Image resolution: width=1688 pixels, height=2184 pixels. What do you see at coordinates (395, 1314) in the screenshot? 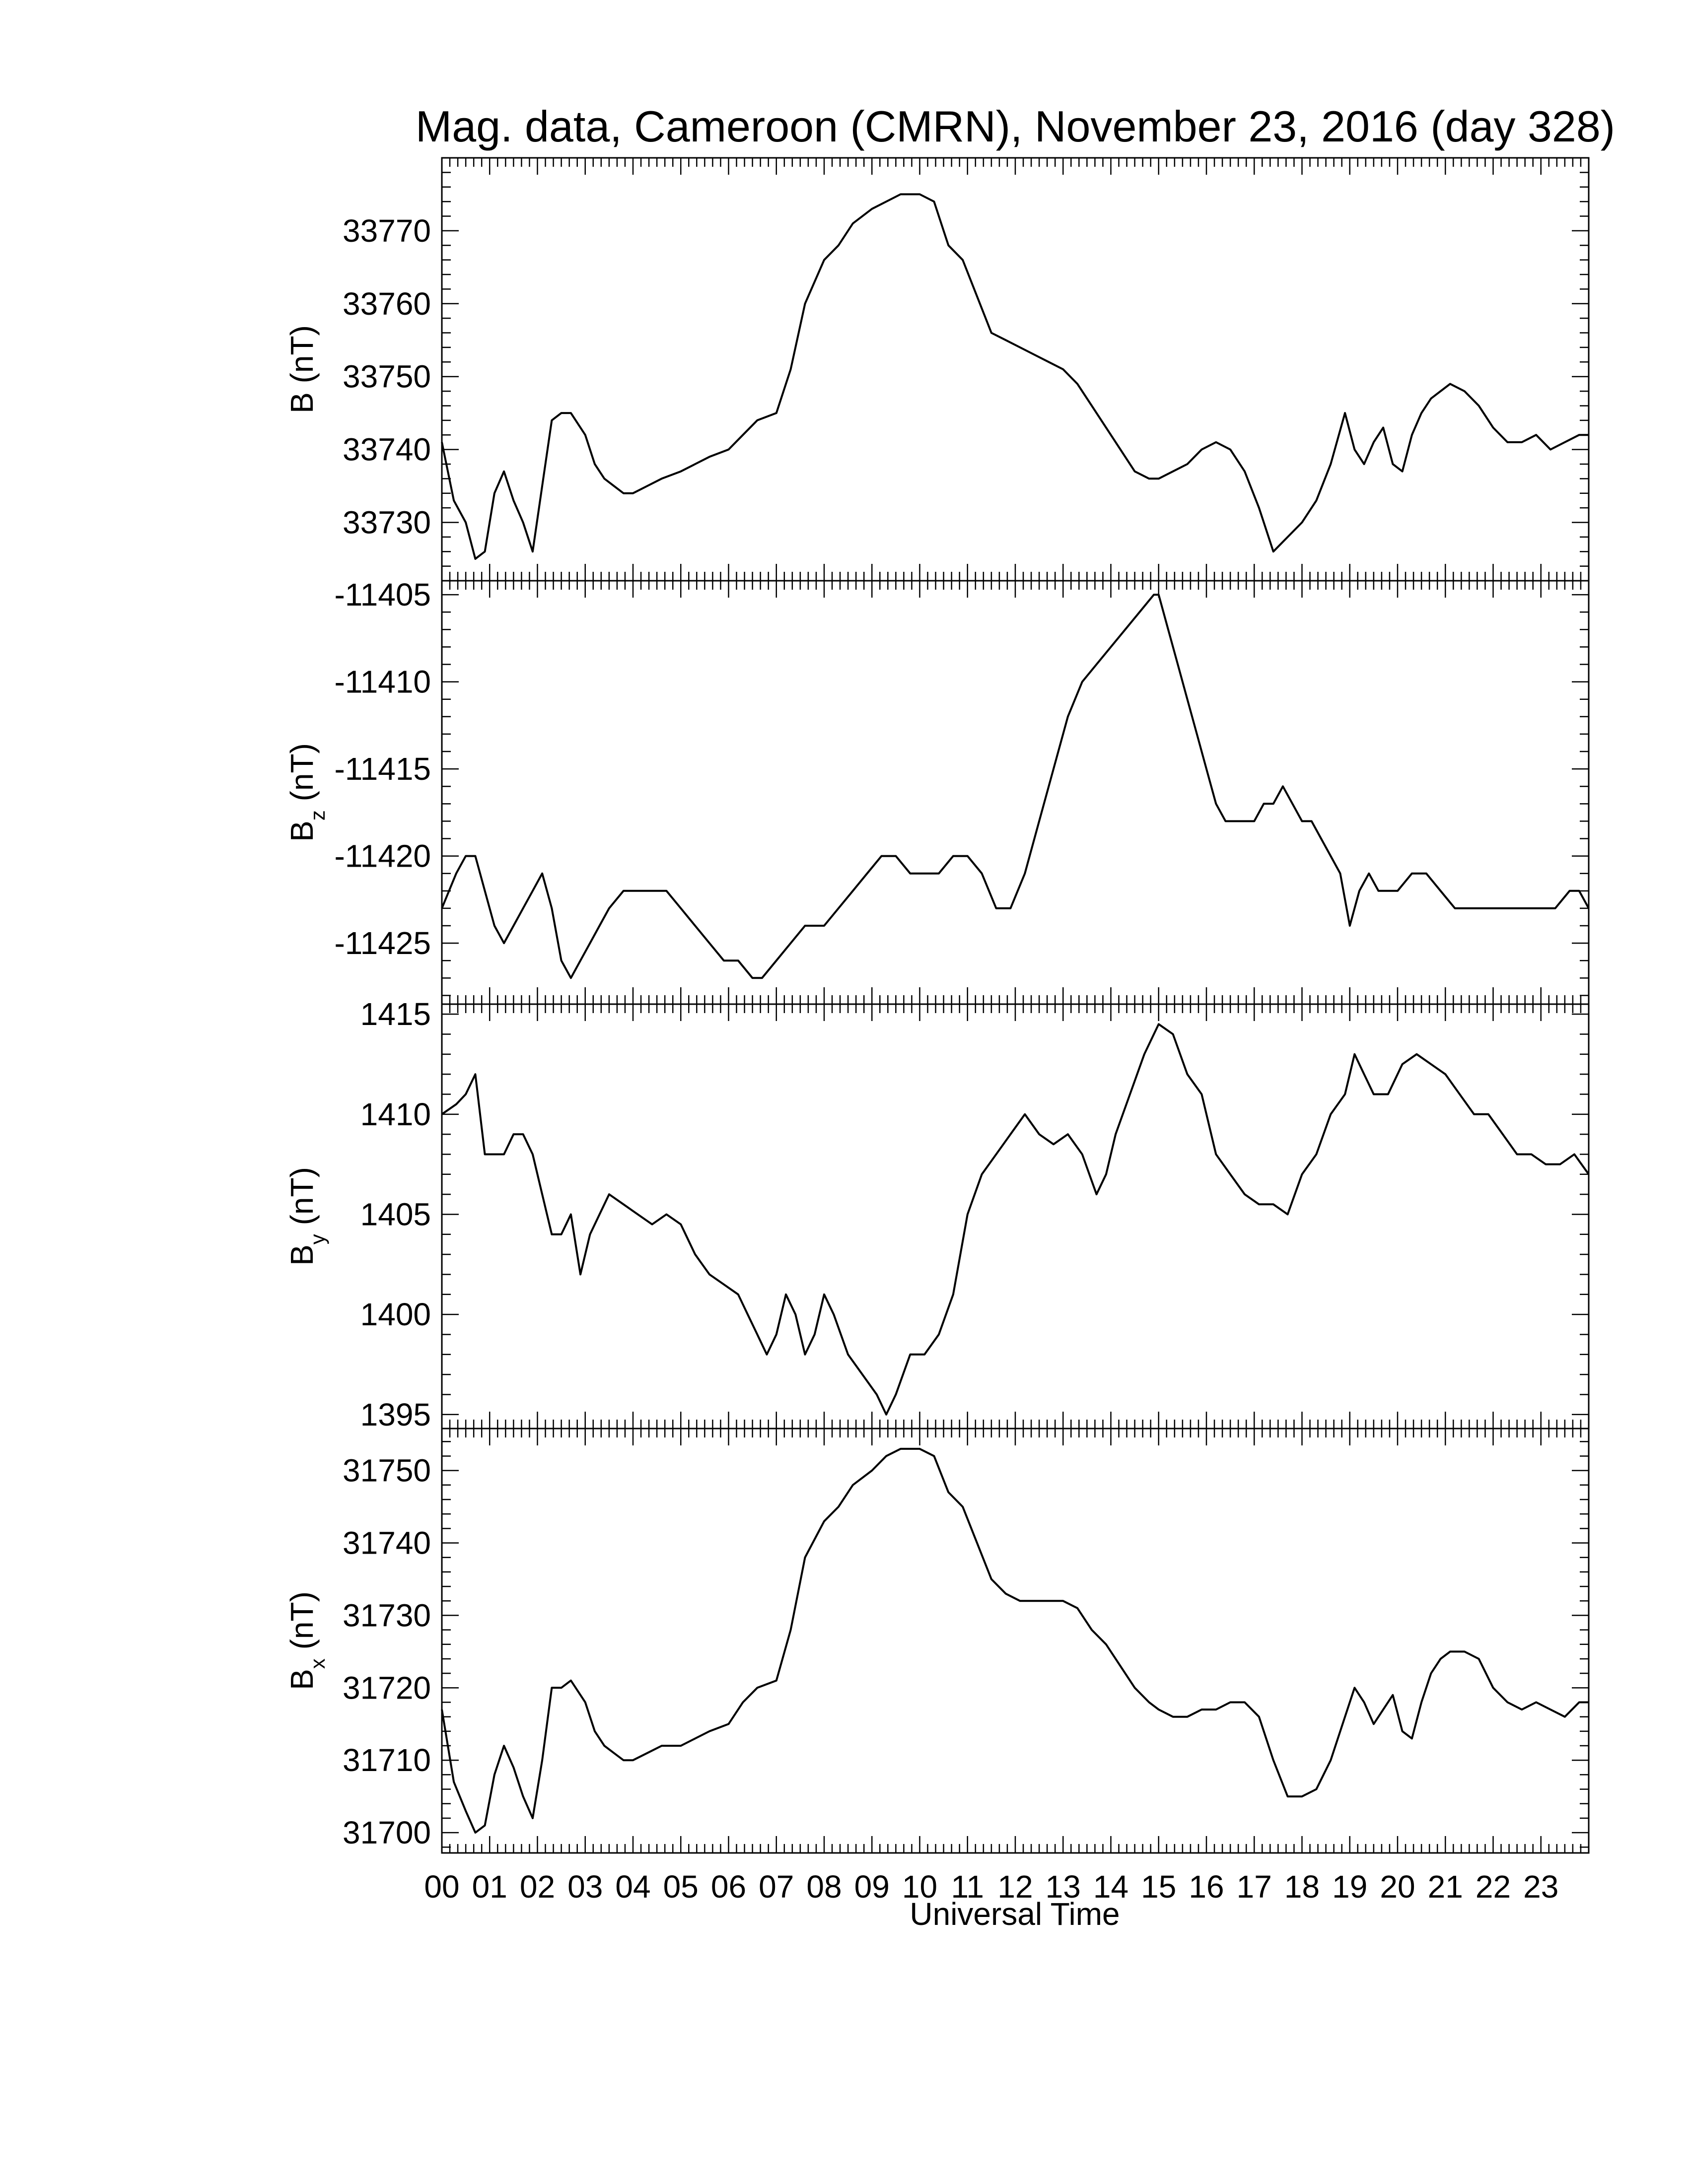
I see `y-tick-label: 1400` at bounding box center [395, 1314].